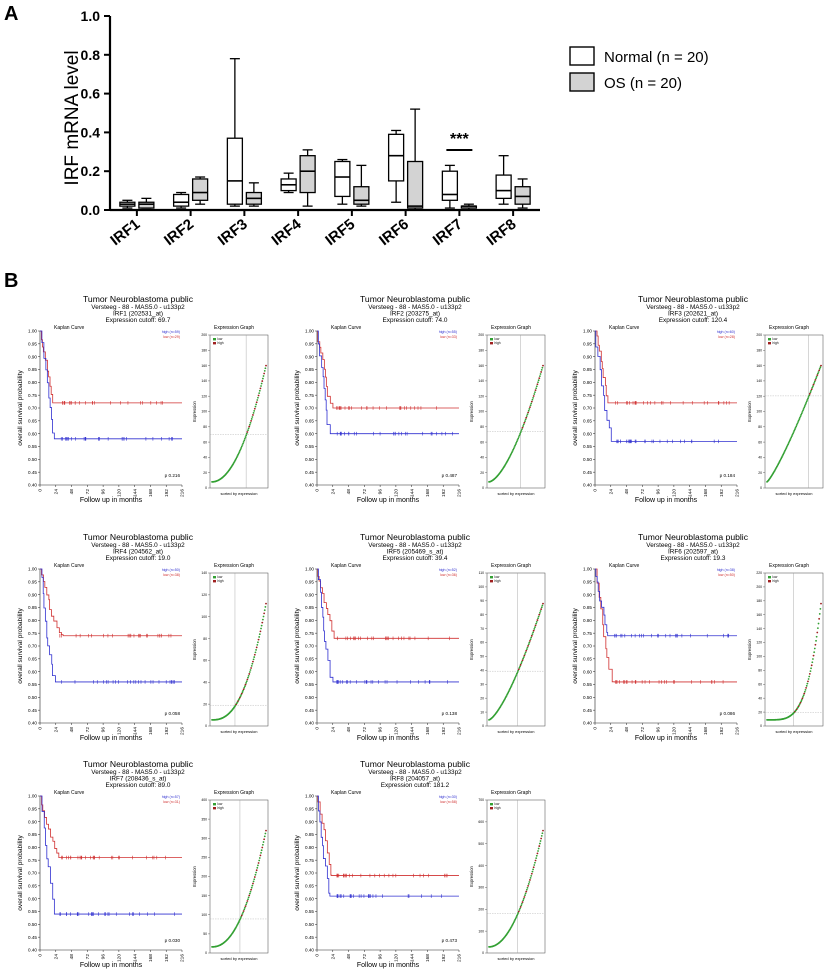 This screenshot has width=825, height=977. Describe the element at coordinates (32, 382) in the screenshot. I see `km-y-tick-label: 0.80` at that location.